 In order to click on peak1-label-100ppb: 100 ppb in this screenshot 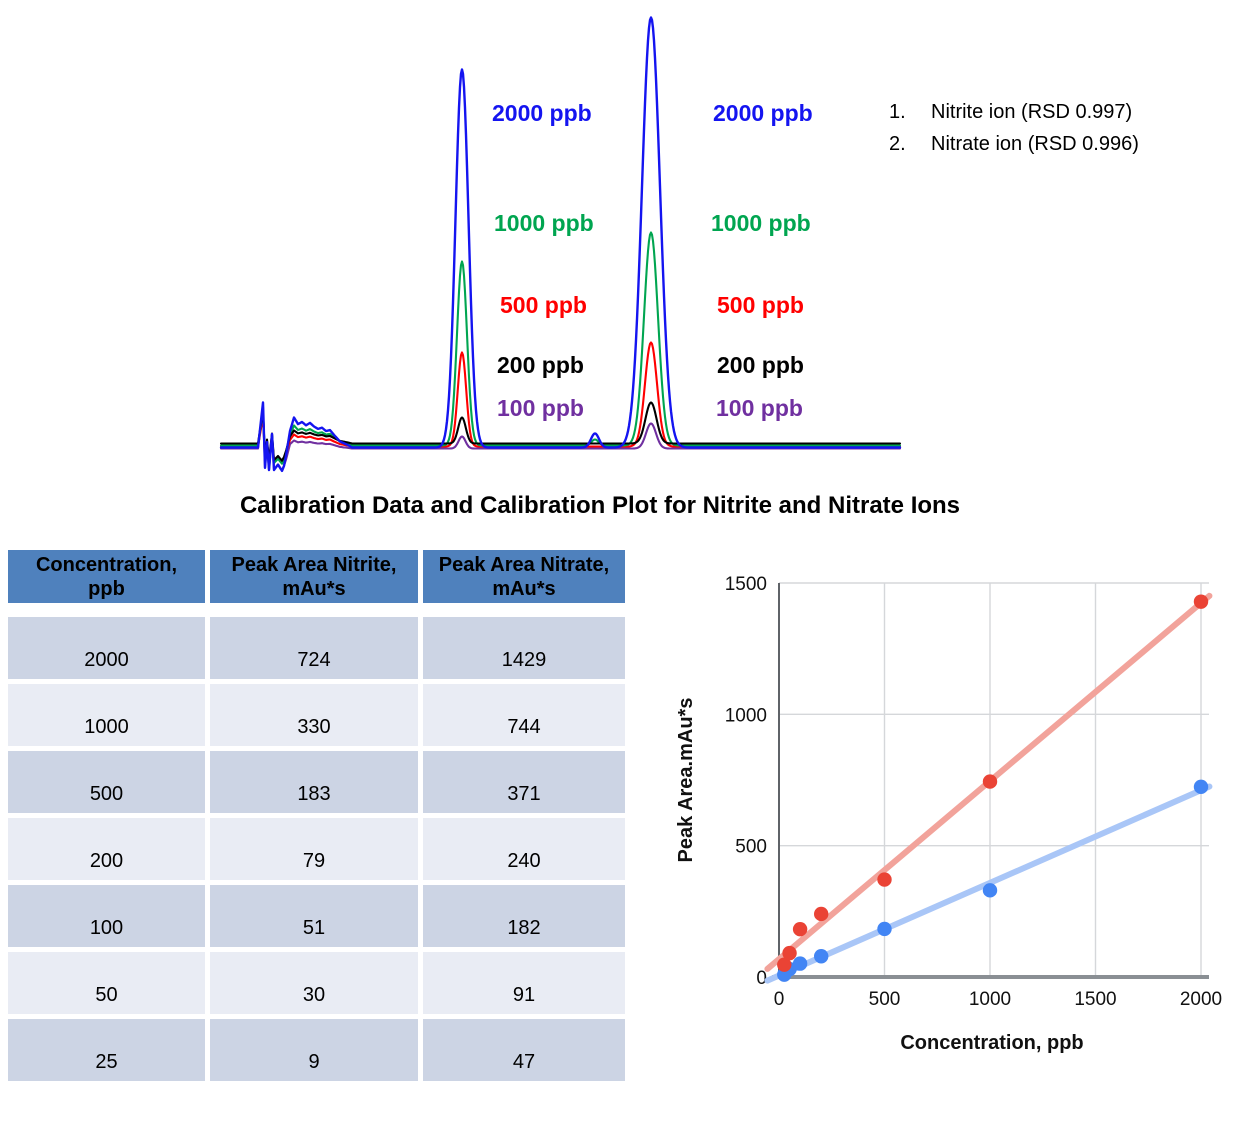, I will do `click(540, 408)`.